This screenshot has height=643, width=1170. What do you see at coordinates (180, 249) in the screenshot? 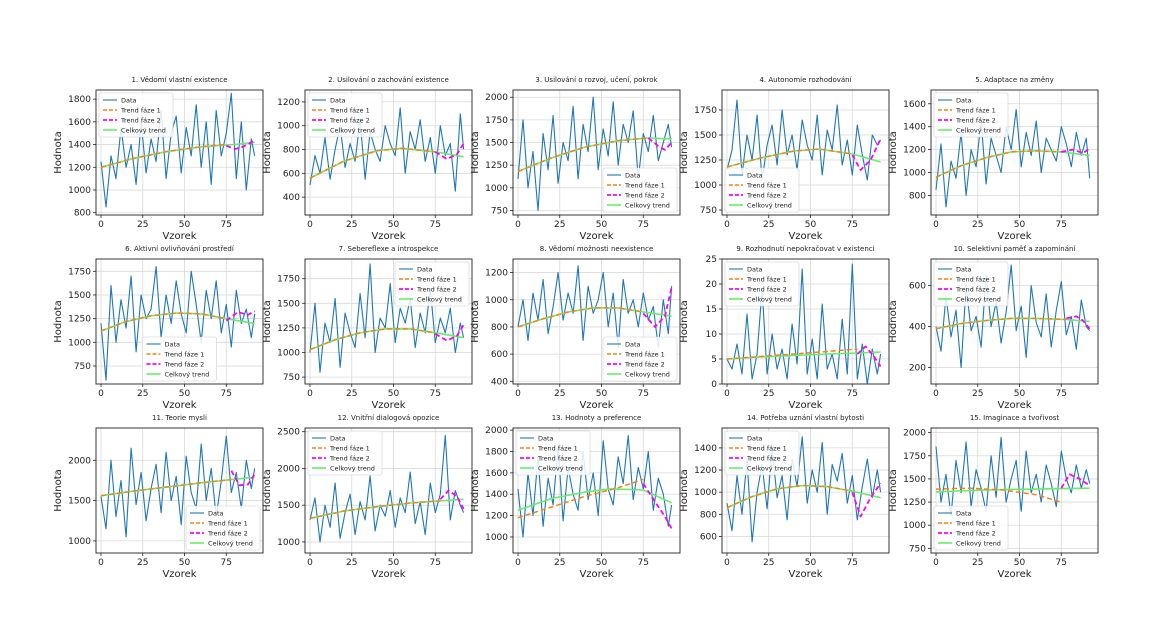
I see `chart-title: 6. Aktivní ovlivňování prostředí` at bounding box center [180, 249].